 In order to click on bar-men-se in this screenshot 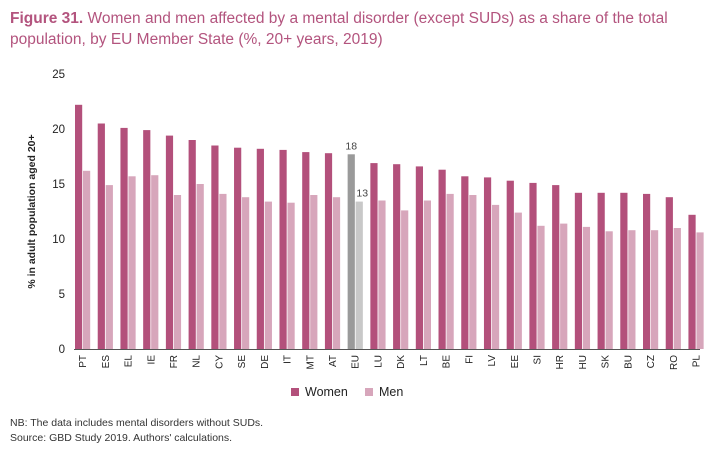, I will do `click(246, 273)`.